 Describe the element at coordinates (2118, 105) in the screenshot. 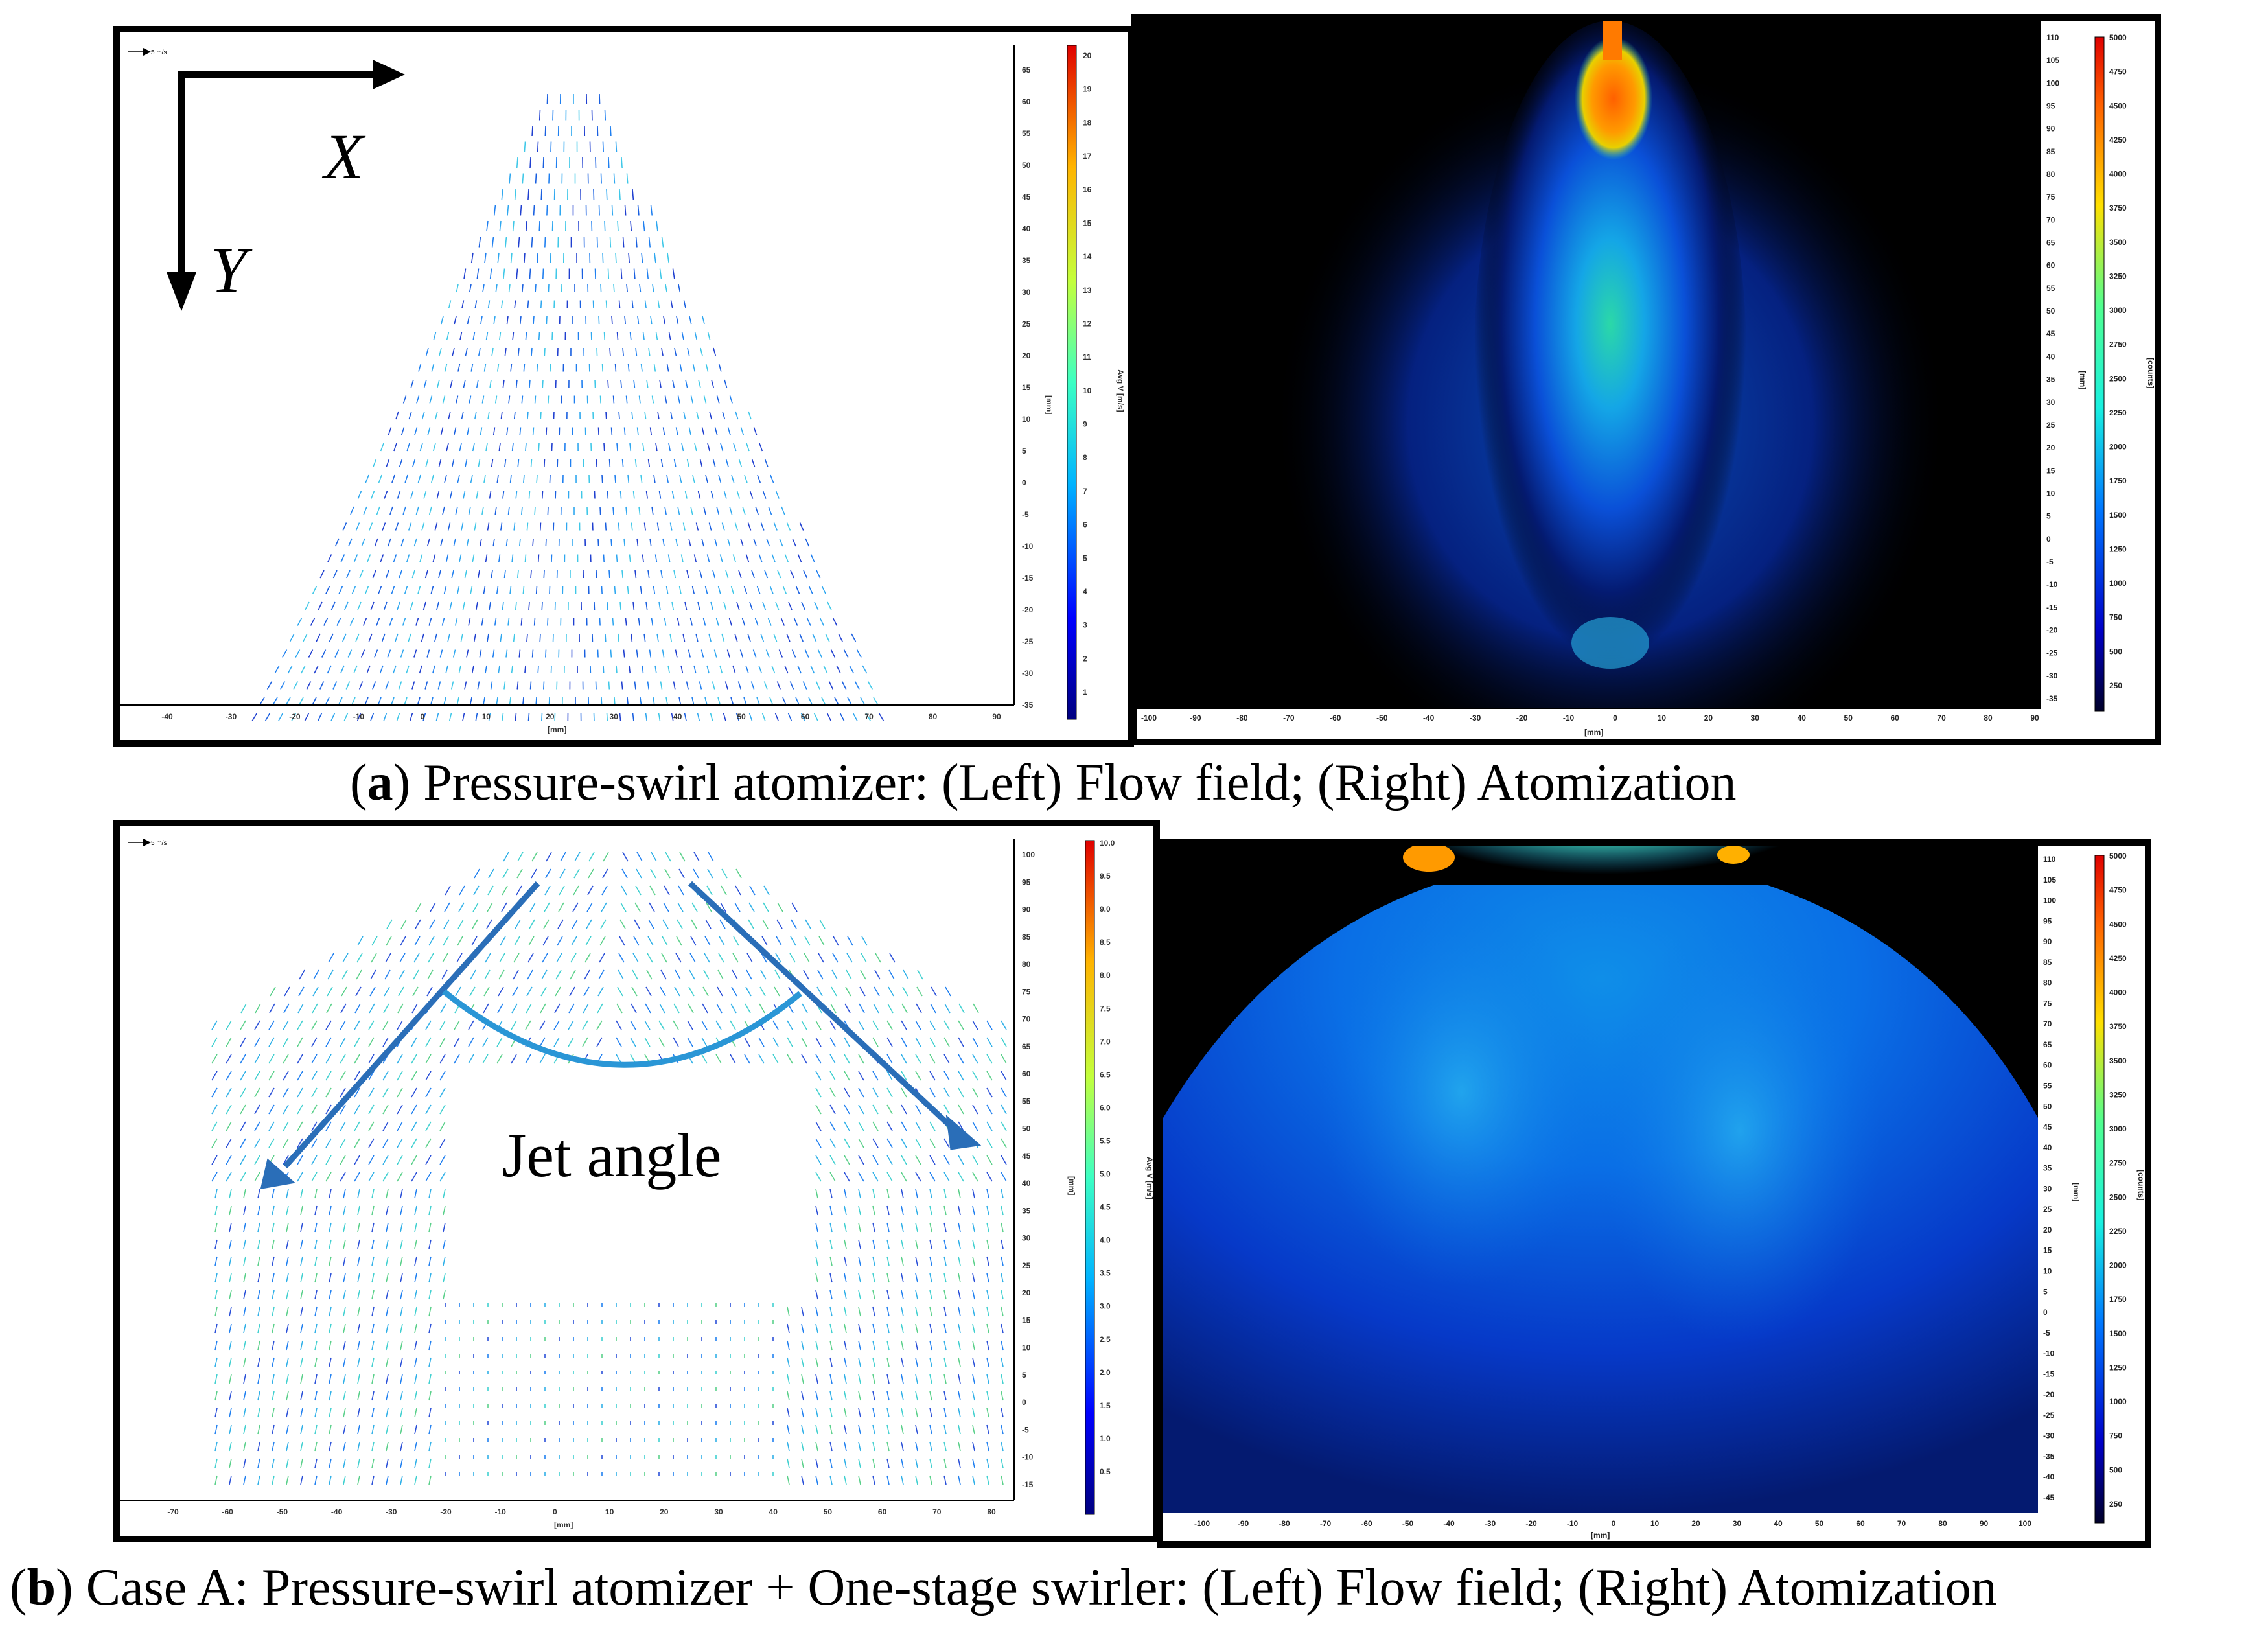

I see `tick-label: 4500` at that location.